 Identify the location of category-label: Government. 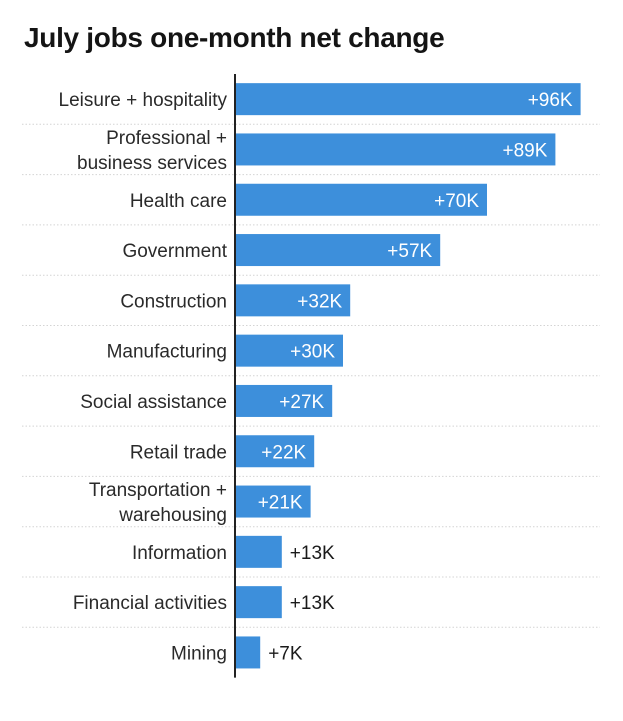
(174, 251).